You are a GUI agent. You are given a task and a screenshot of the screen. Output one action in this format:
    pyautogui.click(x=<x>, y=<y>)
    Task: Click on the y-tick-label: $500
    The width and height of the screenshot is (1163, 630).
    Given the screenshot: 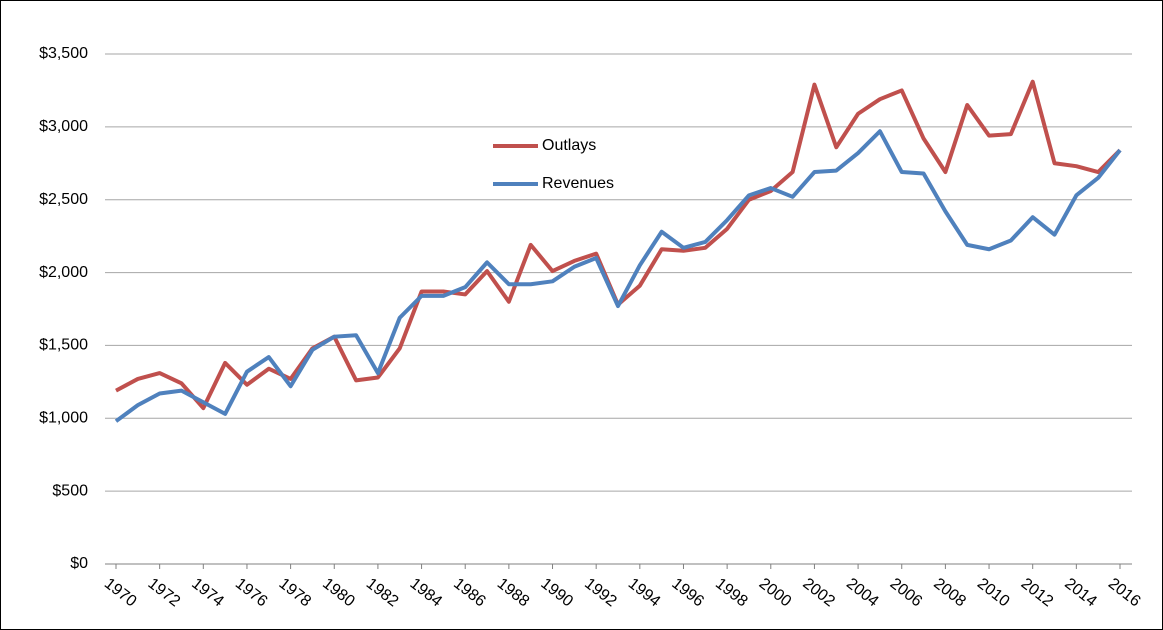 What is the action you would take?
    pyautogui.click(x=70, y=490)
    